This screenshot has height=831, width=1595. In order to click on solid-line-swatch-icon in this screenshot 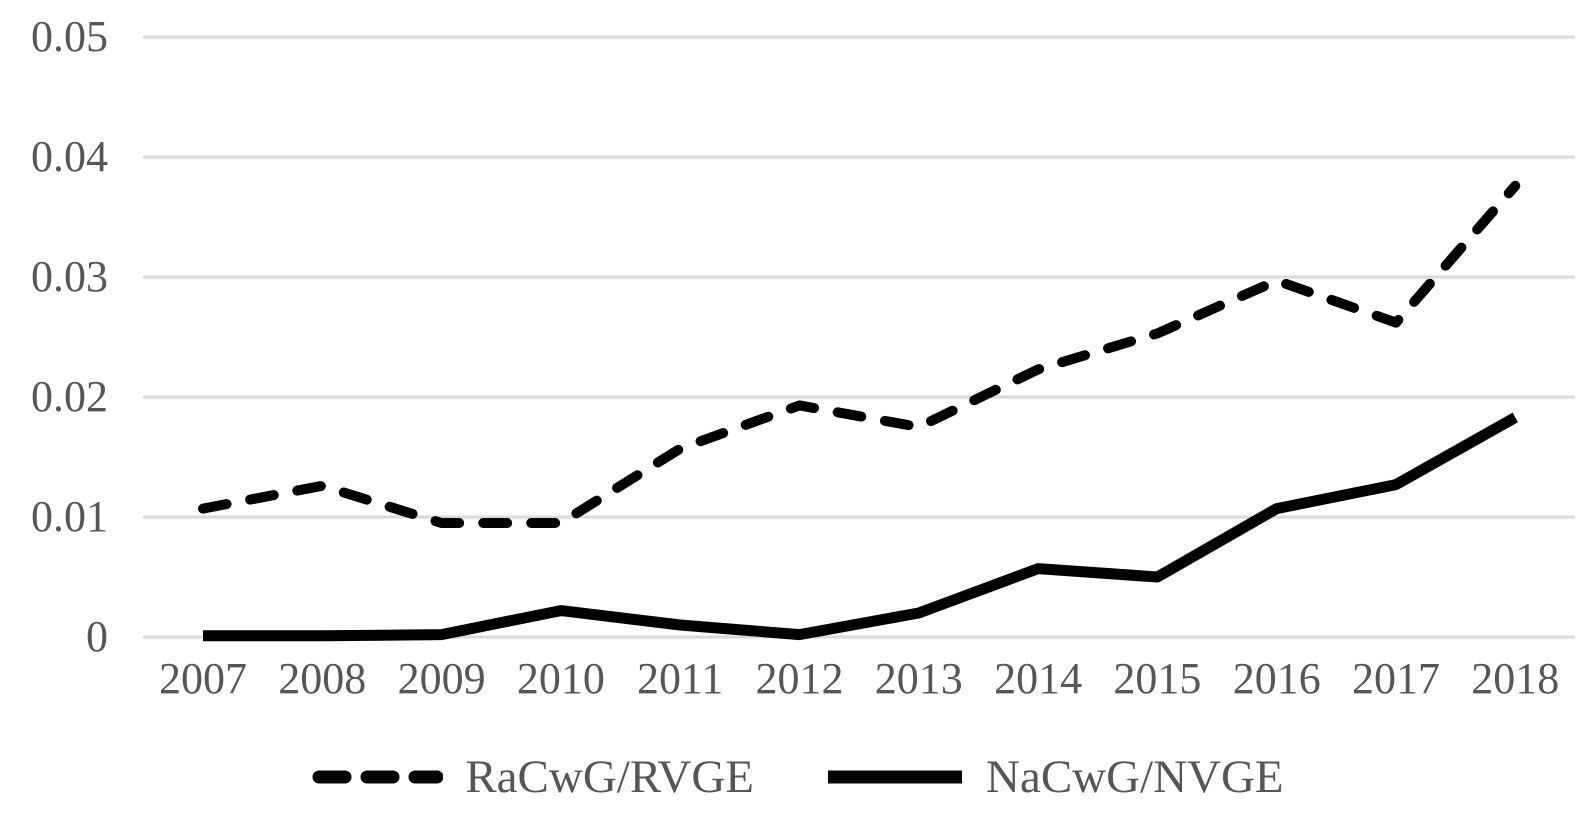, I will do `click(895, 777)`.